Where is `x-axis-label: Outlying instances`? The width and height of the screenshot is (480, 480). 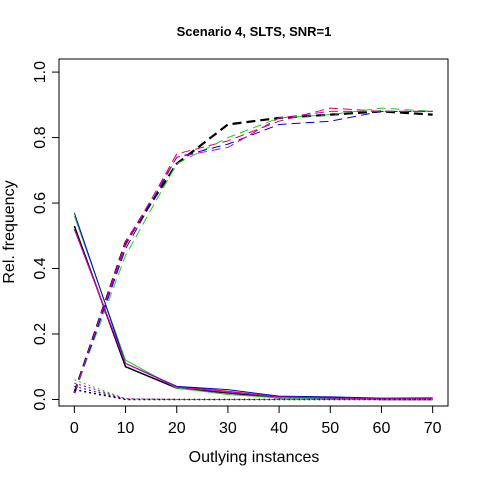 x-axis-label: Outlying instances is located at coordinates (254, 457).